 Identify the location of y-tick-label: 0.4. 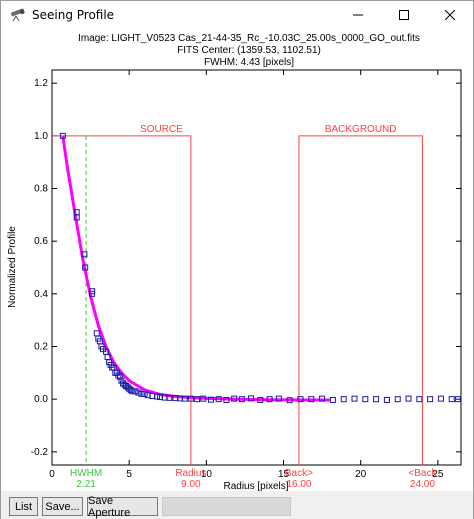
(41, 294).